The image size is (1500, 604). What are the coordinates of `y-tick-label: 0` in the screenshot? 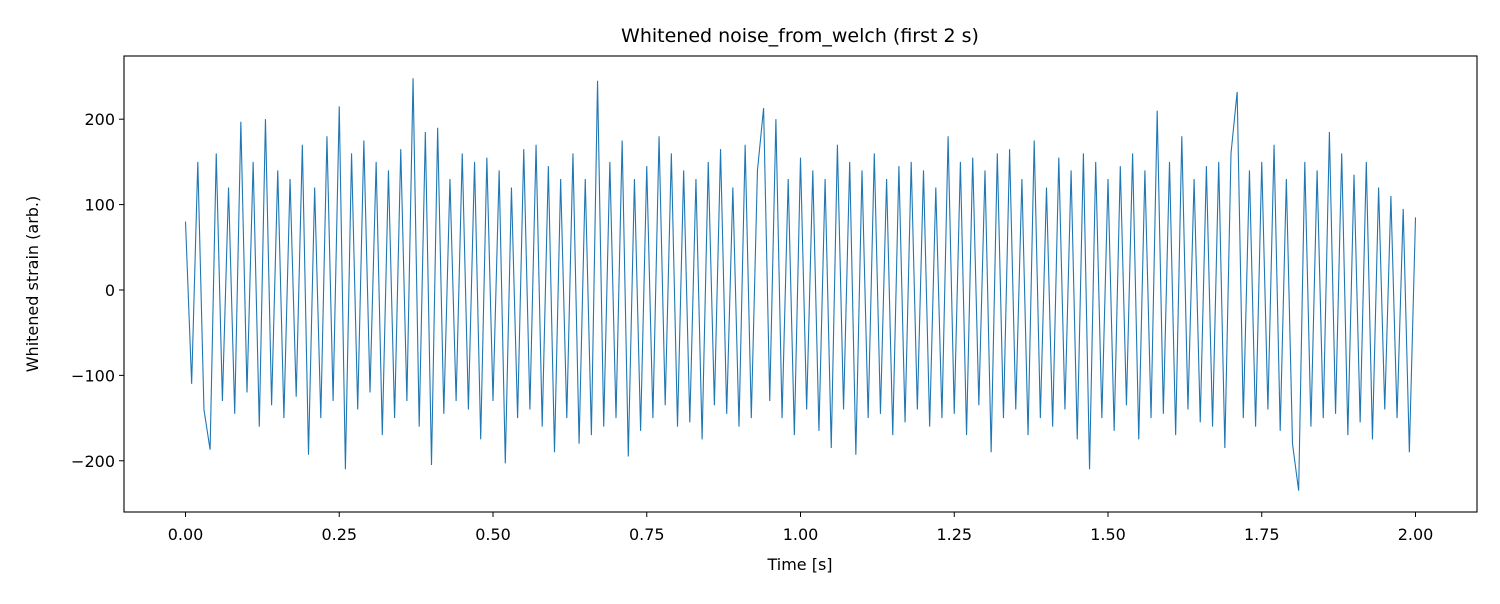 It's located at (110, 290).